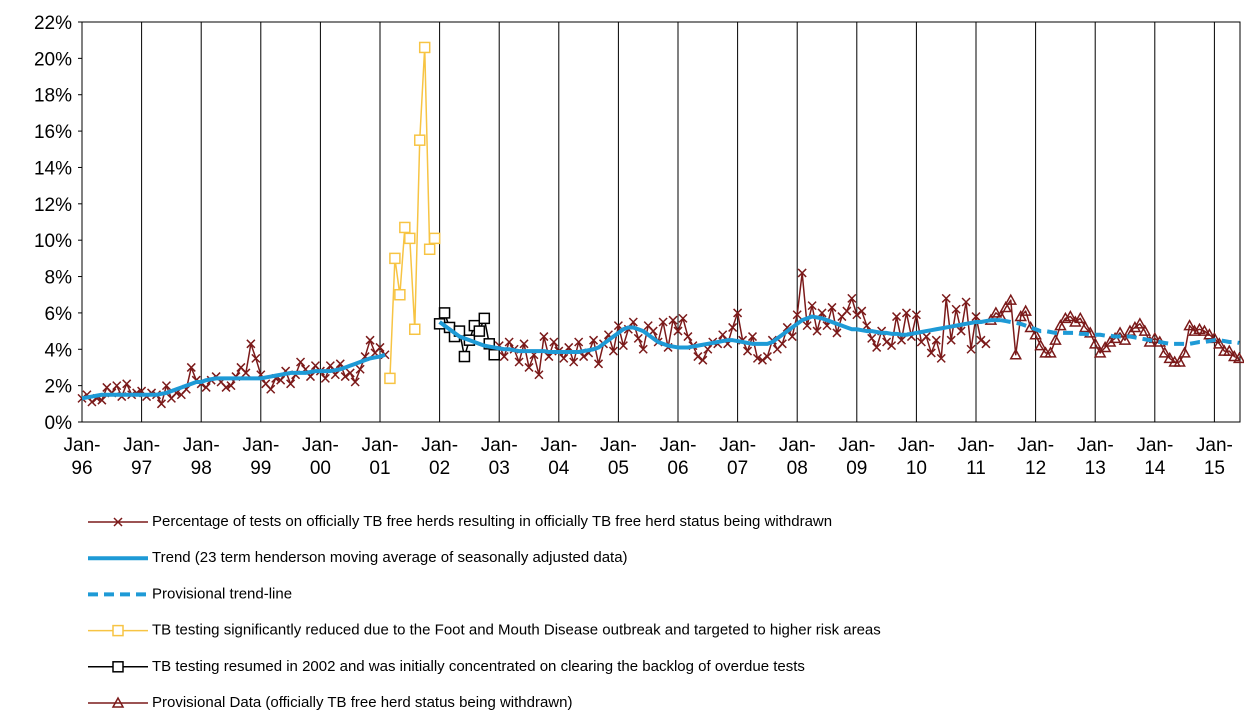 The width and height of the screenshot is (1244, 712). I want to click on x-tick-label: Jan-14, so click(1154, 457).